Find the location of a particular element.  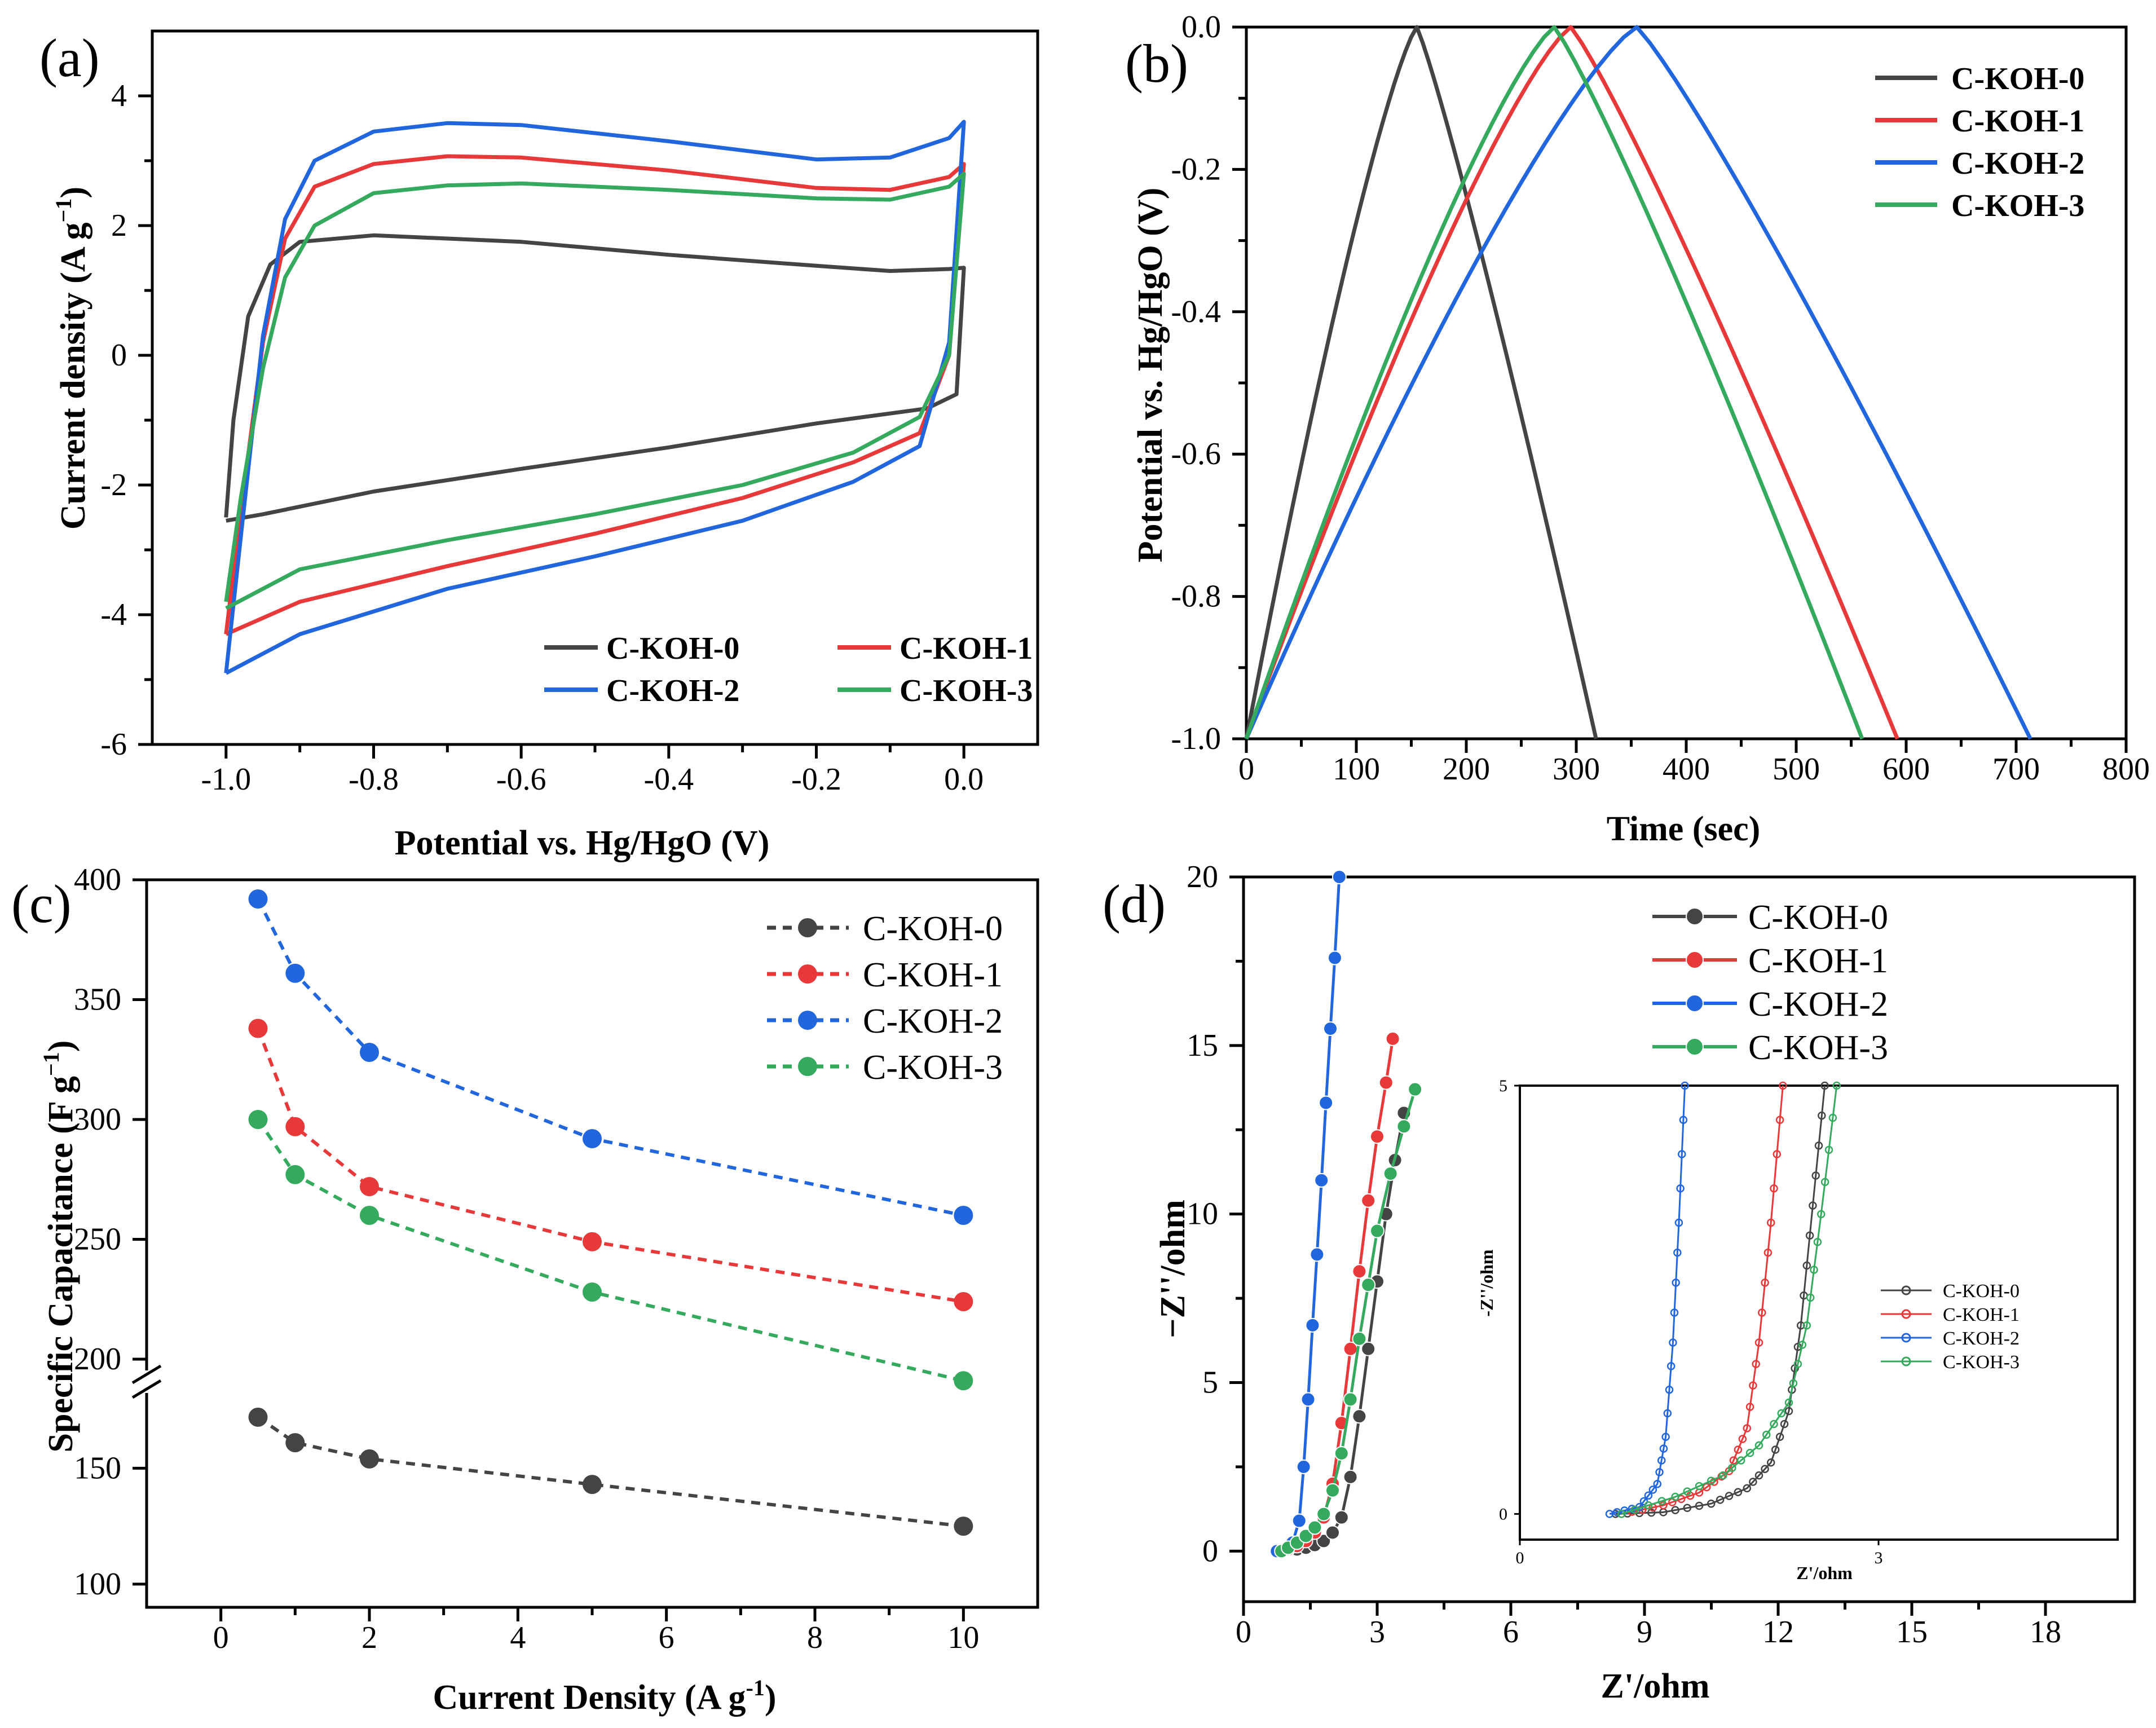

panel-c-label: (c) is located at coordinates (41, 904).